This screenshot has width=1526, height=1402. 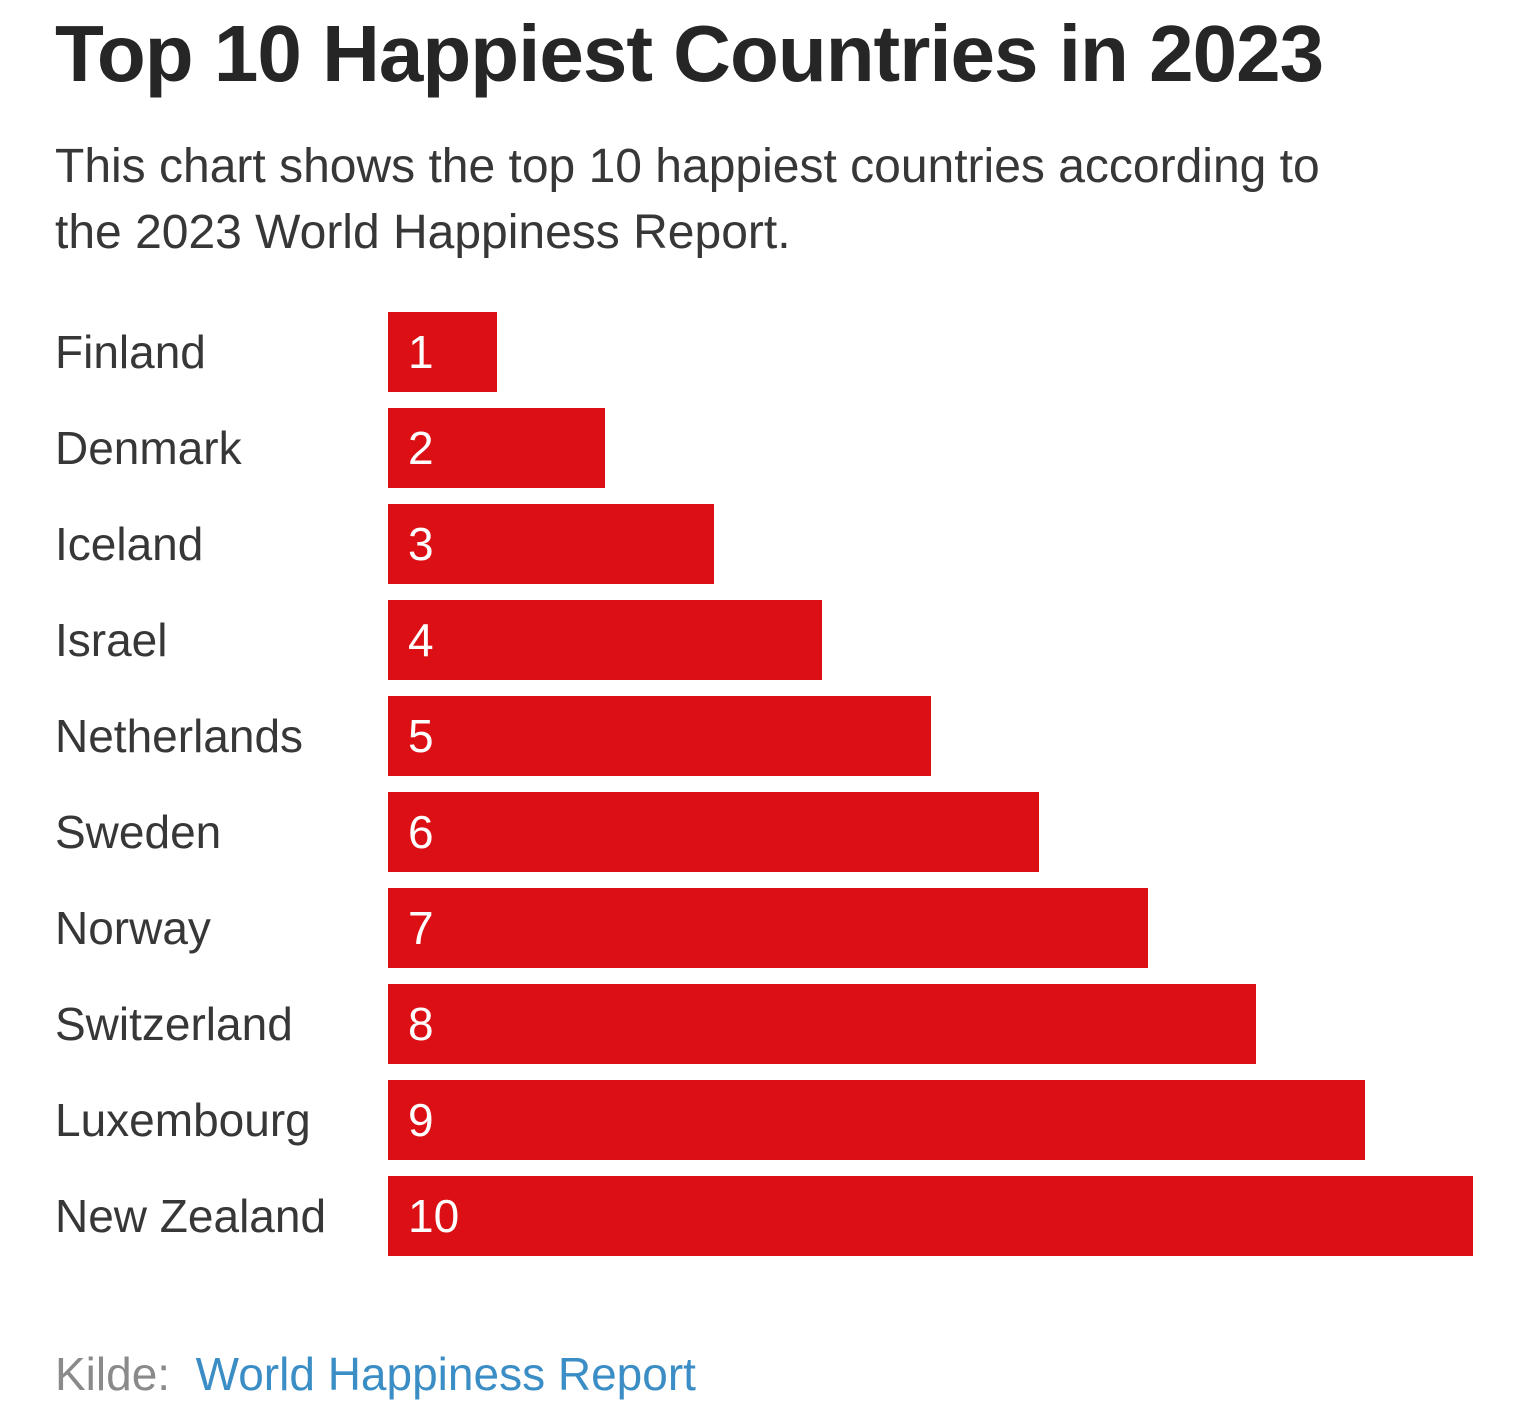 I want to click on source-label: Kilde:, so click(x=113, y=1374).